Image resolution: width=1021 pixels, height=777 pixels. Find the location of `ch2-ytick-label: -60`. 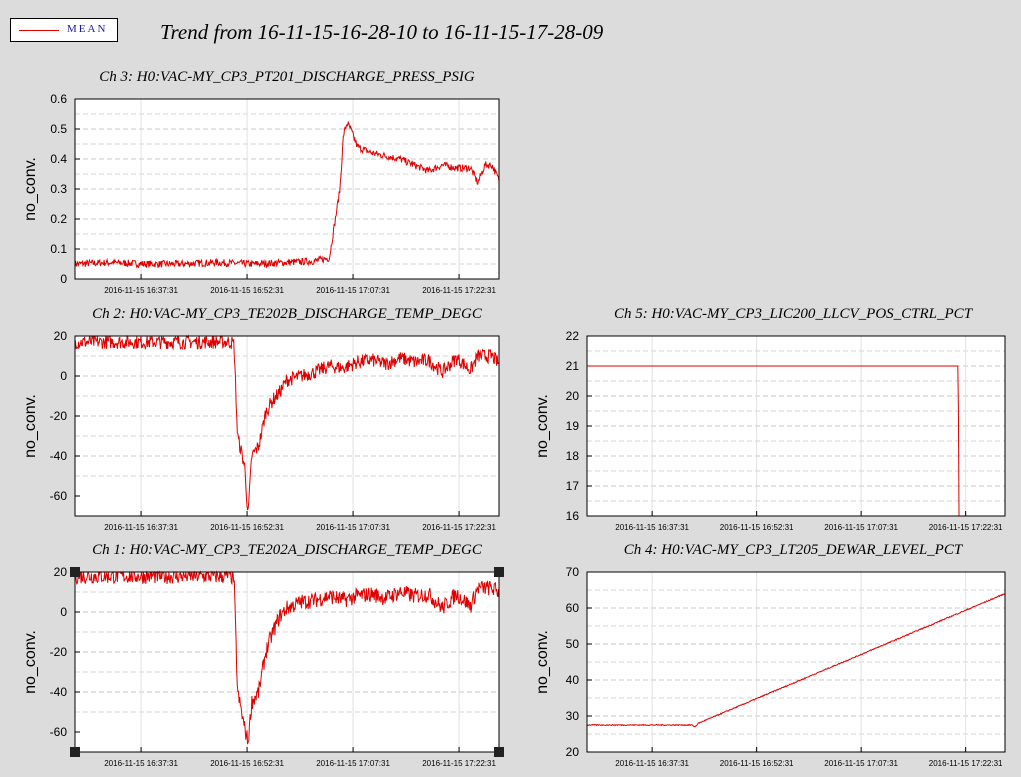

ch2-ytick-label: -60 is located at coordinates (59, 496).